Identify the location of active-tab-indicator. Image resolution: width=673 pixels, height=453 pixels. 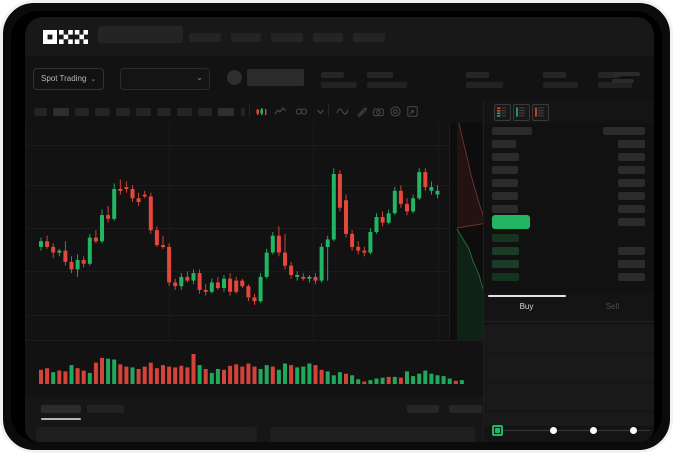
(527, 296).